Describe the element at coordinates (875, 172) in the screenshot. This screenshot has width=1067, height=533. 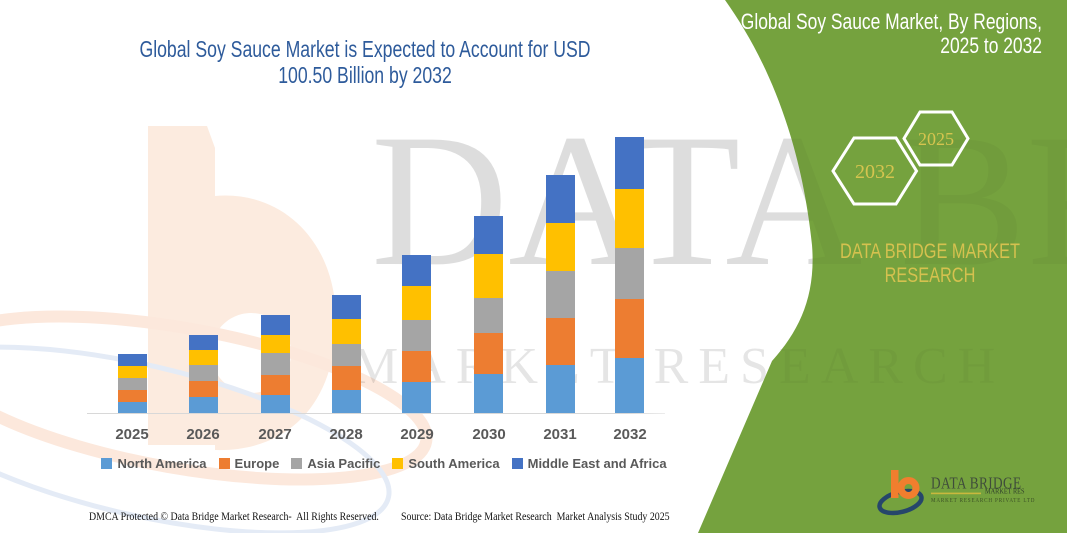
I see `svg-text: 2032` at that location.